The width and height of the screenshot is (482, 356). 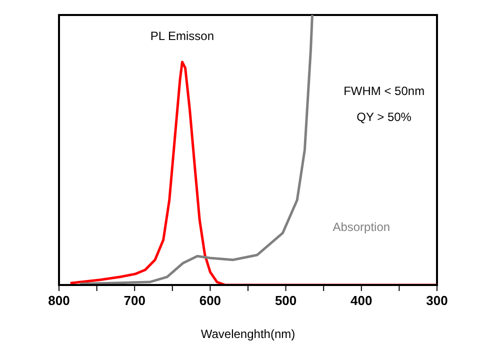 I want to click on x-tick-label: 500, so click(x=285, y=300).